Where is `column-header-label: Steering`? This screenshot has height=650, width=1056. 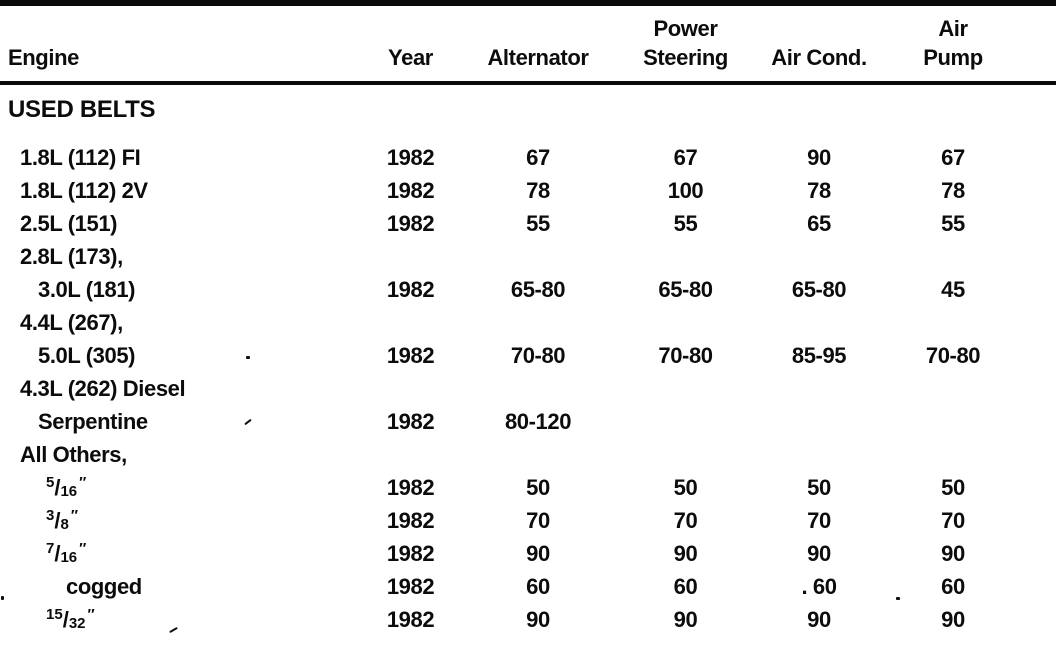 column-header-label: Steering is located at coordinates (685, 57).